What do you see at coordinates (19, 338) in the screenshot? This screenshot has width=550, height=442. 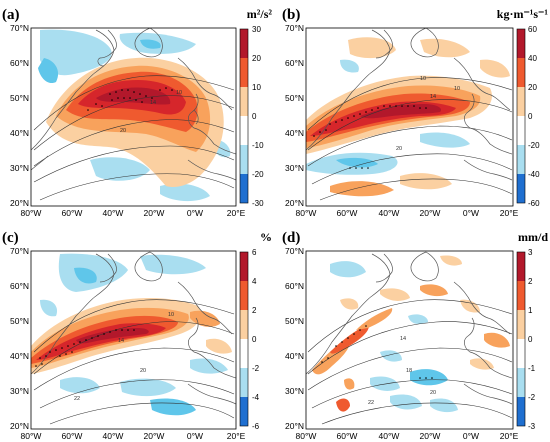 I see `panel-c-lat-ticks: 70°N 60°N 50°N 40°N 30°N 20°N` at bounding box center [19, 338].